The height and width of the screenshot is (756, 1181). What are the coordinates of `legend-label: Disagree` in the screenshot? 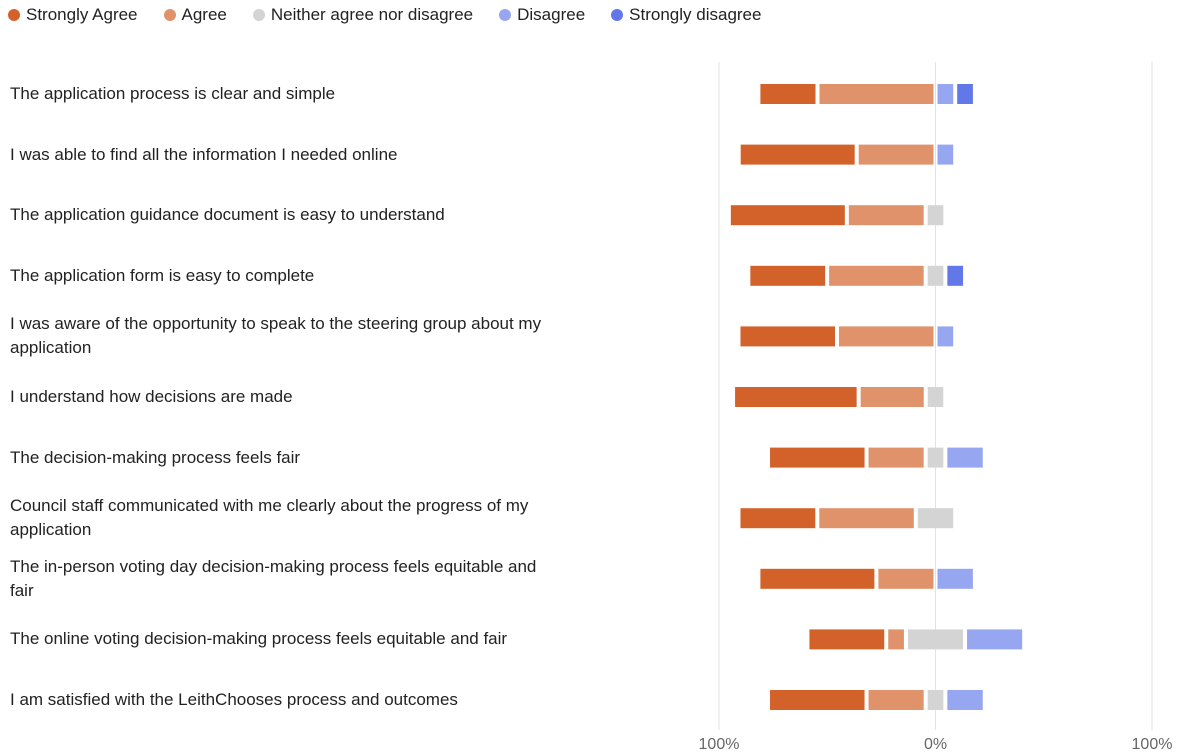 It's located at (551, 14).